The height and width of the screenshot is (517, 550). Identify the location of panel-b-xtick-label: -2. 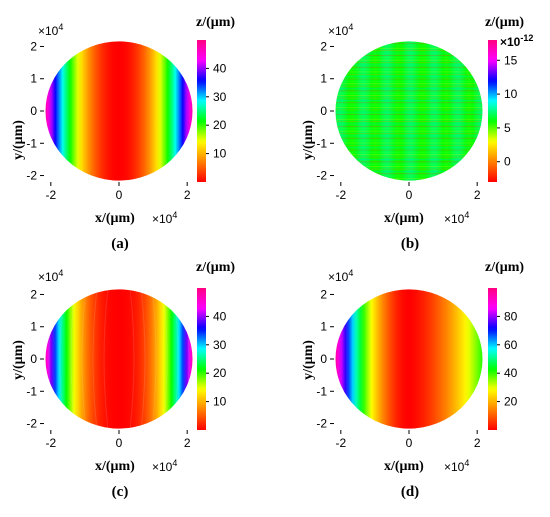
(340, 195).